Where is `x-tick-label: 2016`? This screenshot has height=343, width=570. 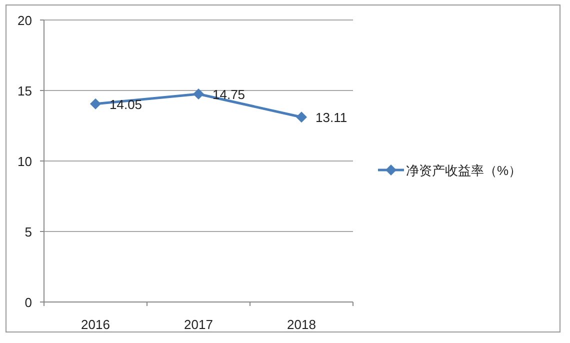
x-tick-label: 2016 is located at coordinates (95, 324).